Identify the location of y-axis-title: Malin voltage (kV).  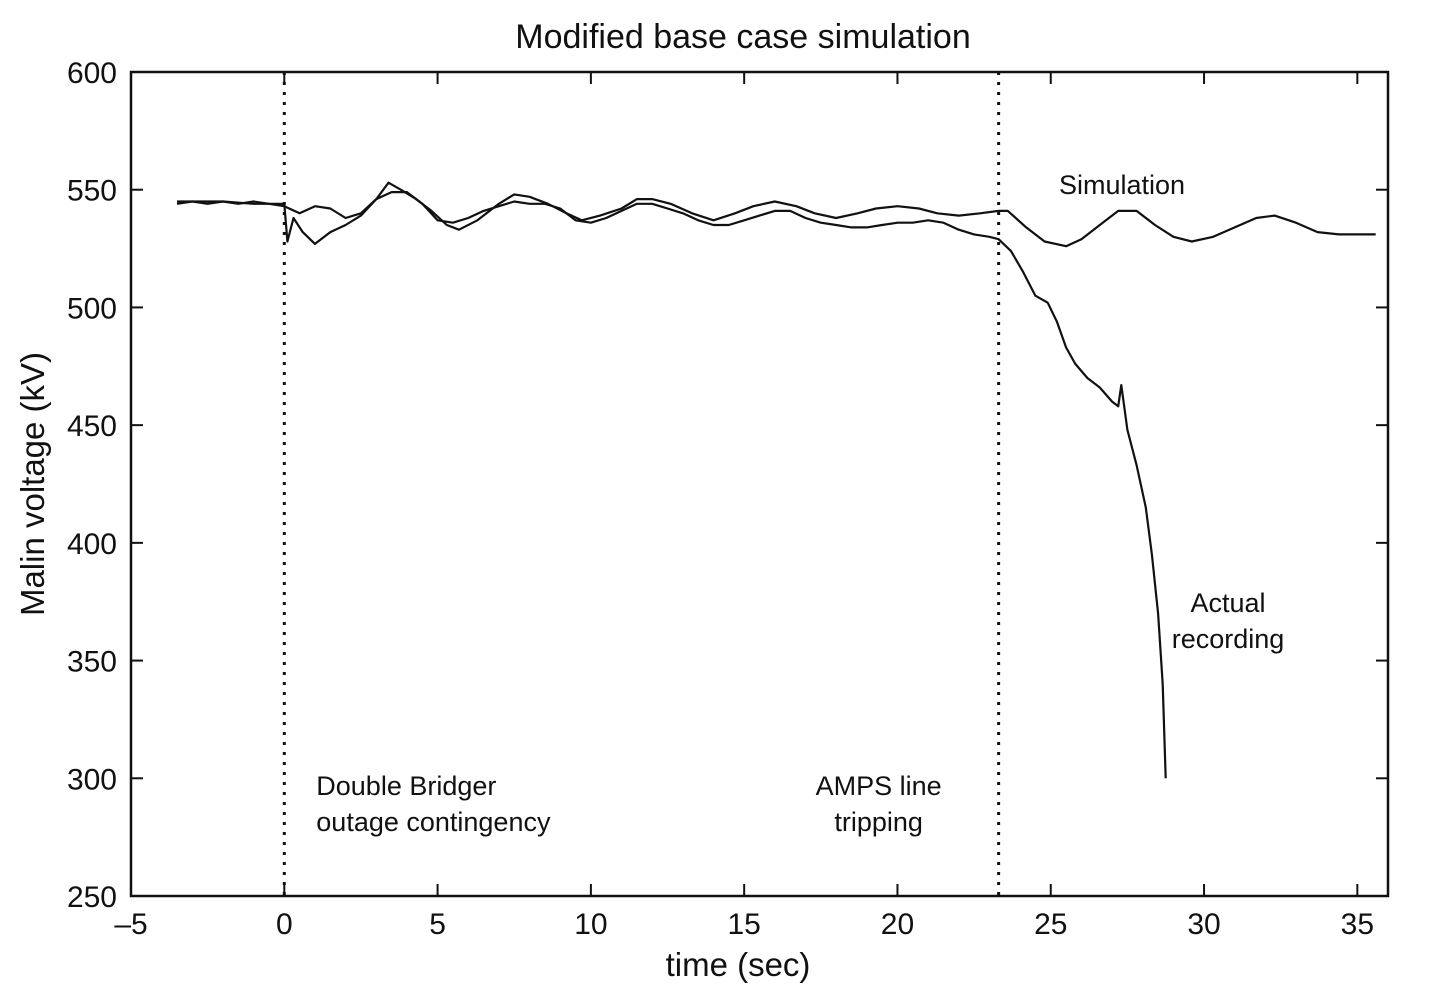
(32, 484).